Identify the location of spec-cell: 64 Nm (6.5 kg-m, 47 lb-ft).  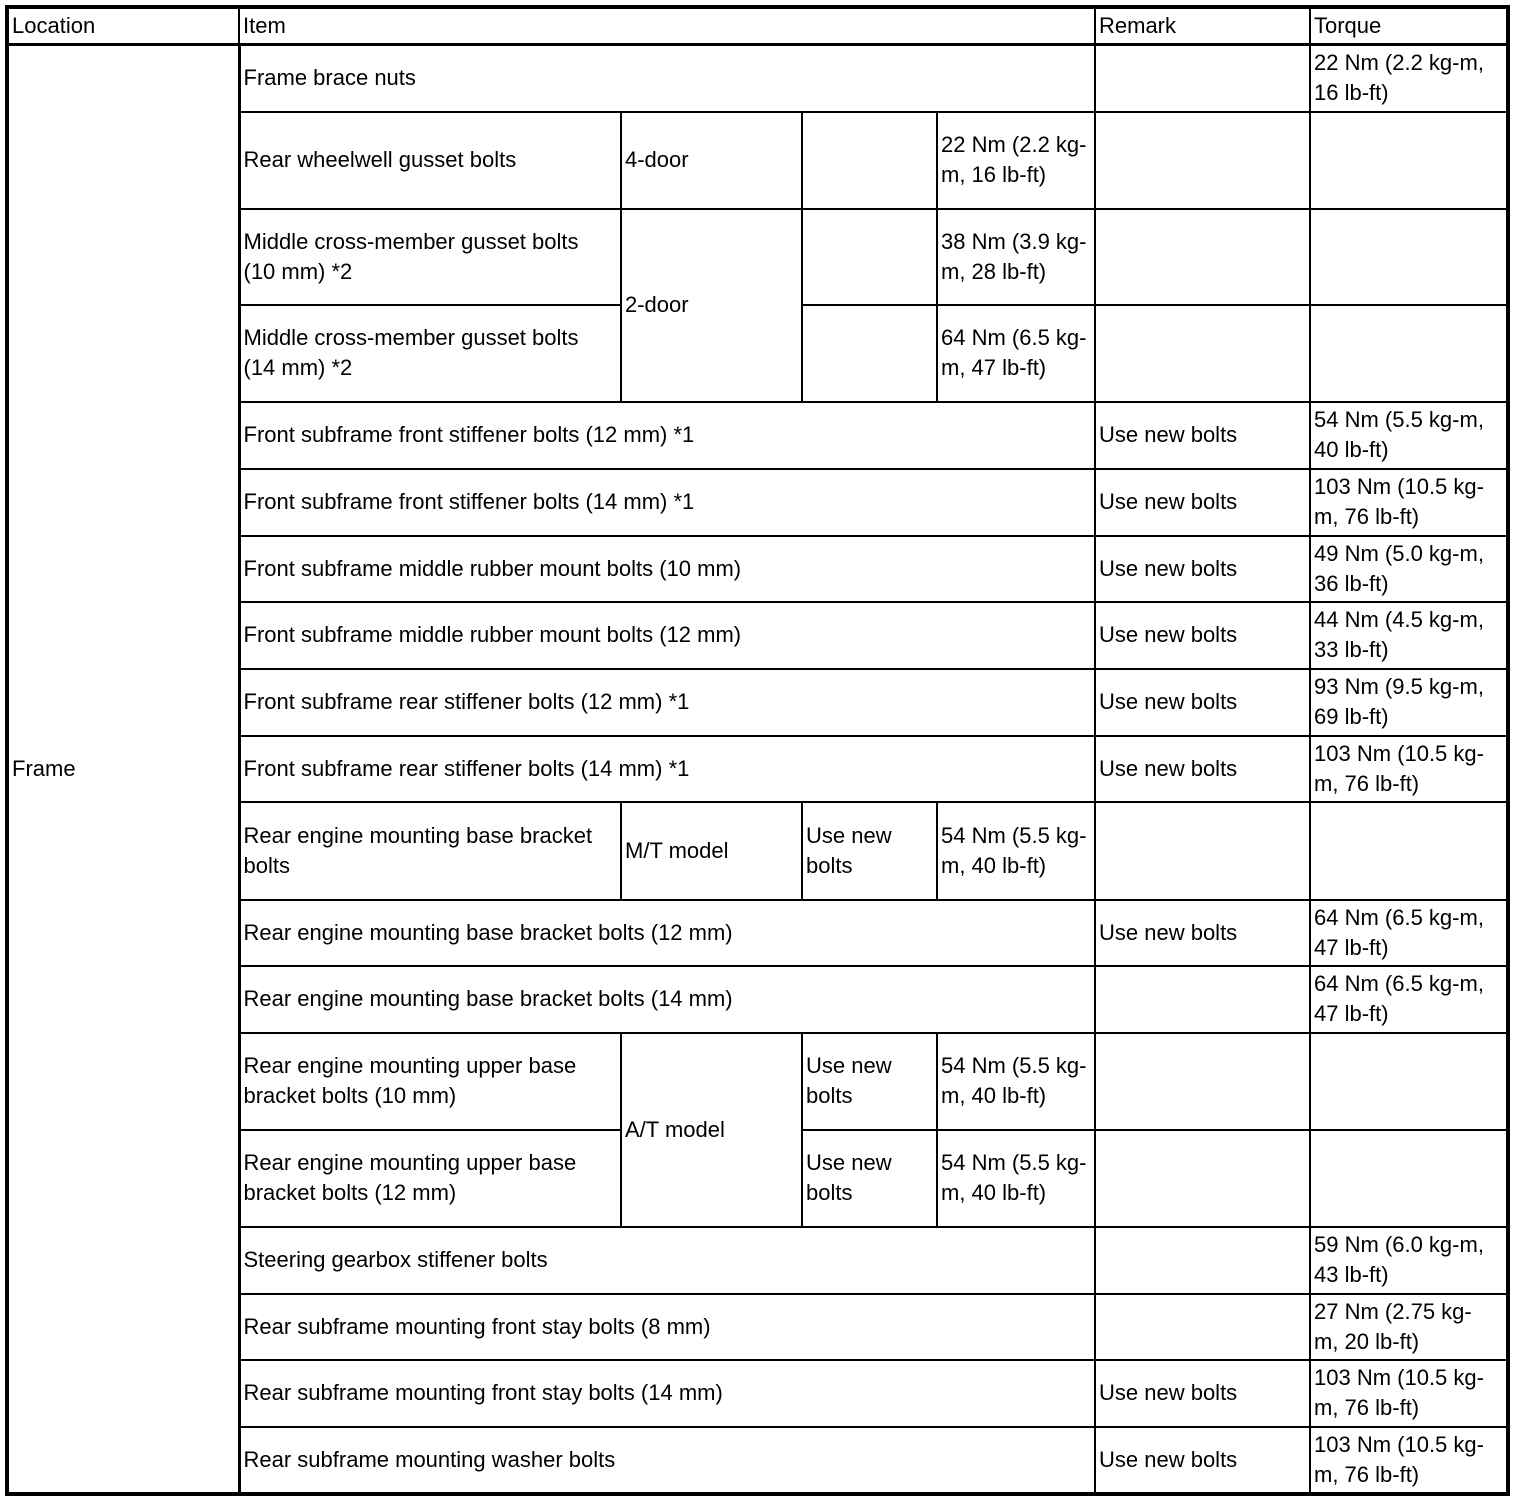
(1016, 353).